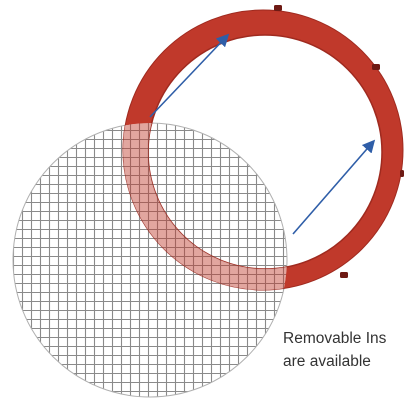 This screenshot has width=404, height=400. What do you see at coordinates (343, 350) in the screenshot?
I see `insert-caption: Removable Ins are available` at bounding box center [343, 350].